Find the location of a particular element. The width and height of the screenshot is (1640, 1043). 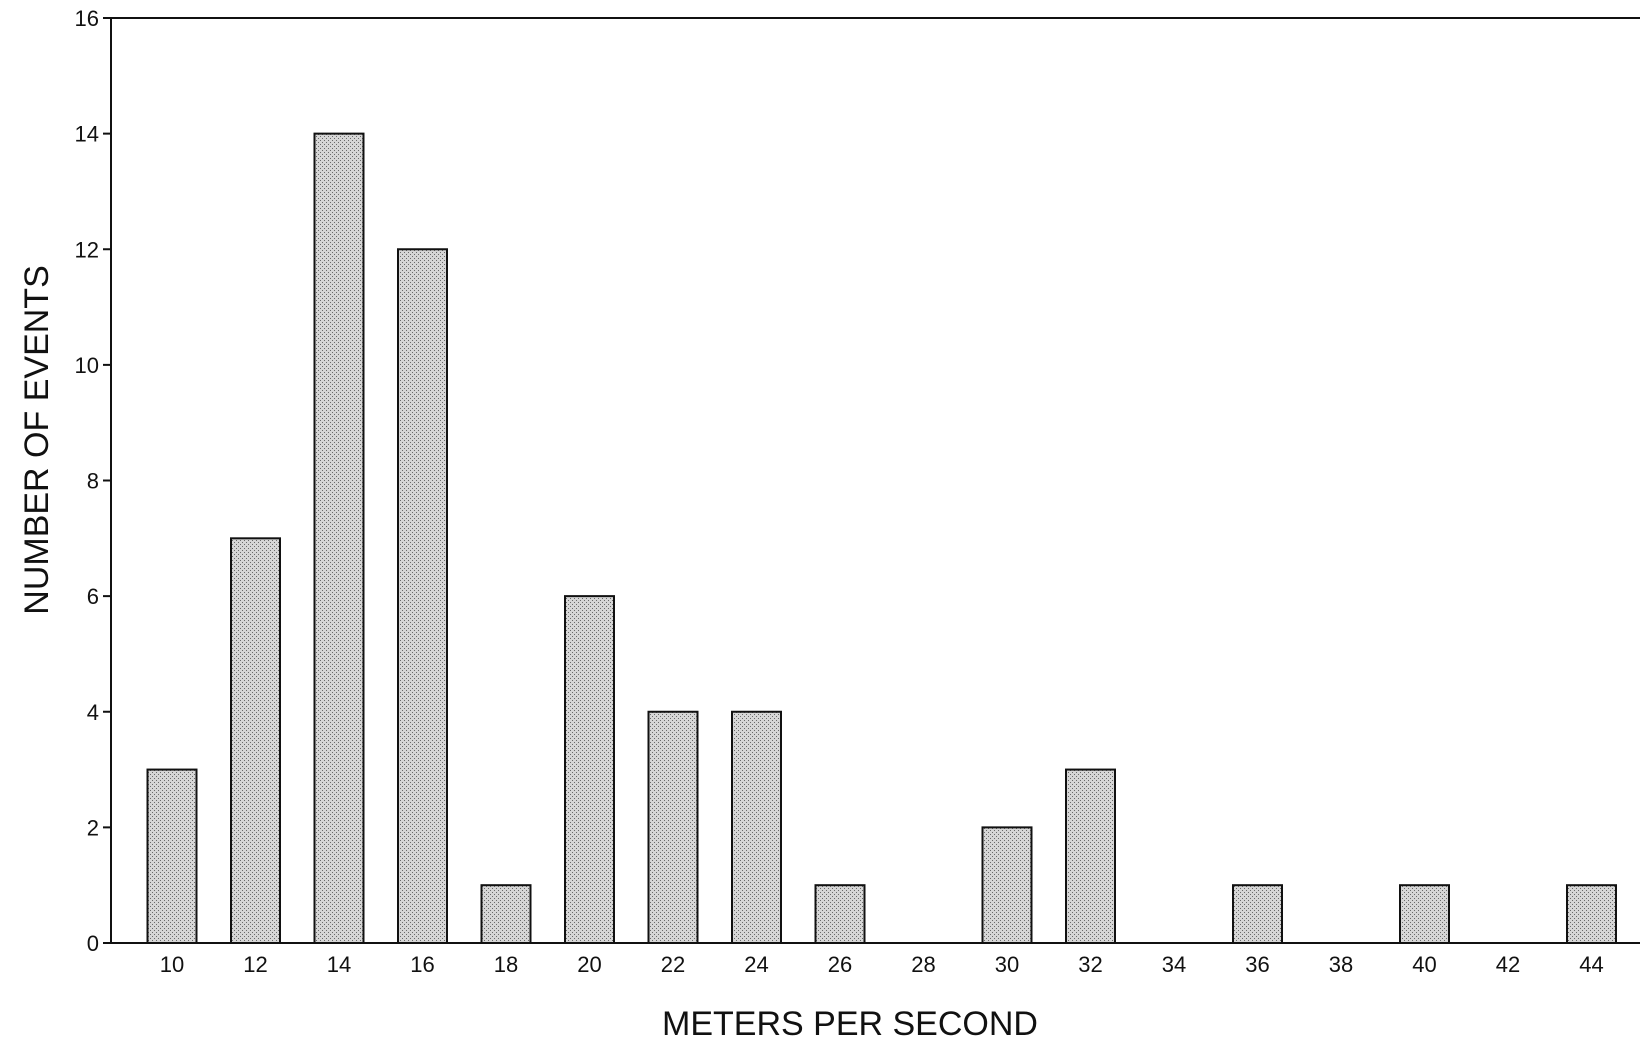

x-tick-label: 12 is located at coordinates (255, 964).